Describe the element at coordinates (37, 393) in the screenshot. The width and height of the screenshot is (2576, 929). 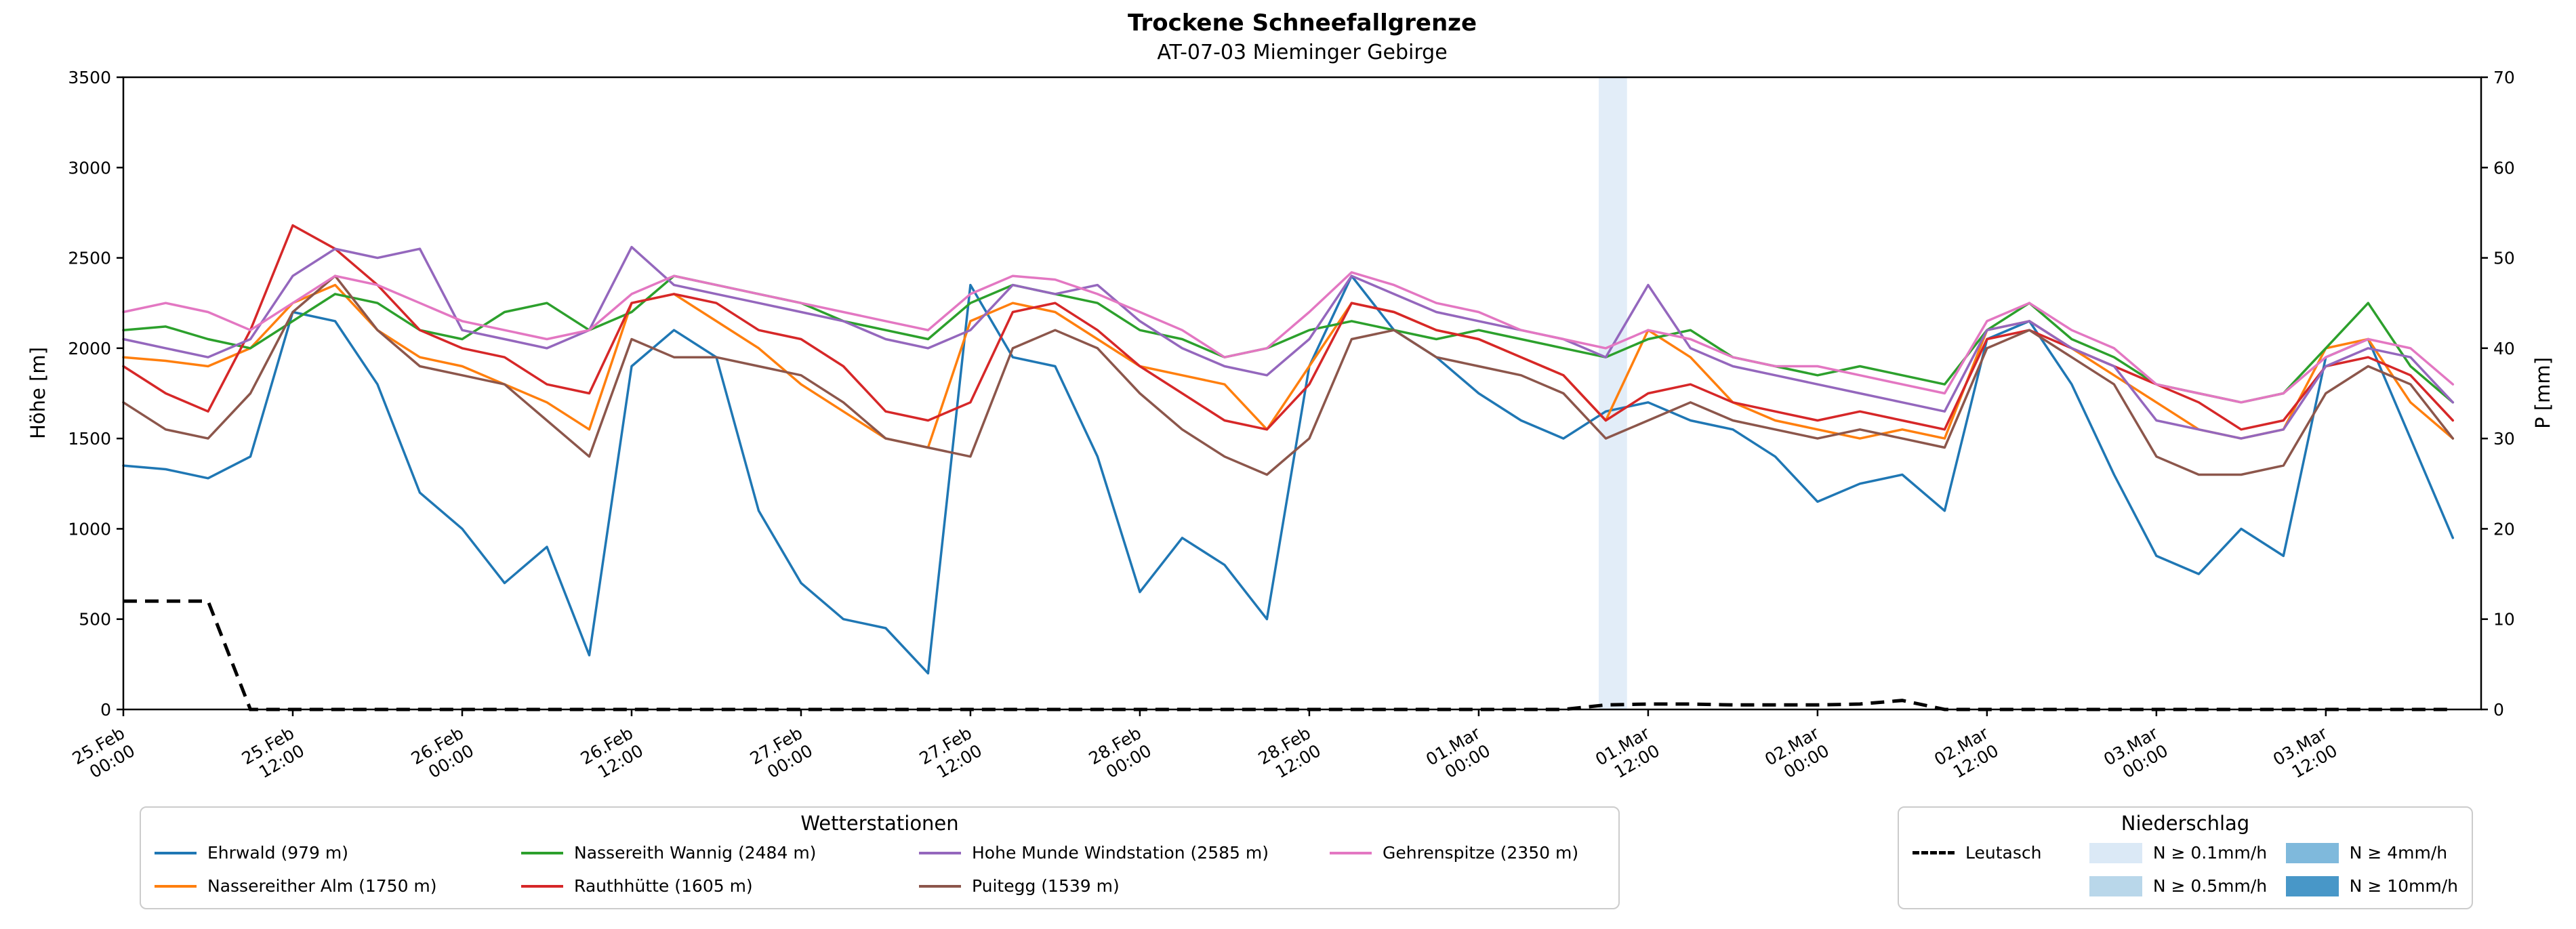
I see `y-axis-label: Höhe [m]` at that location.